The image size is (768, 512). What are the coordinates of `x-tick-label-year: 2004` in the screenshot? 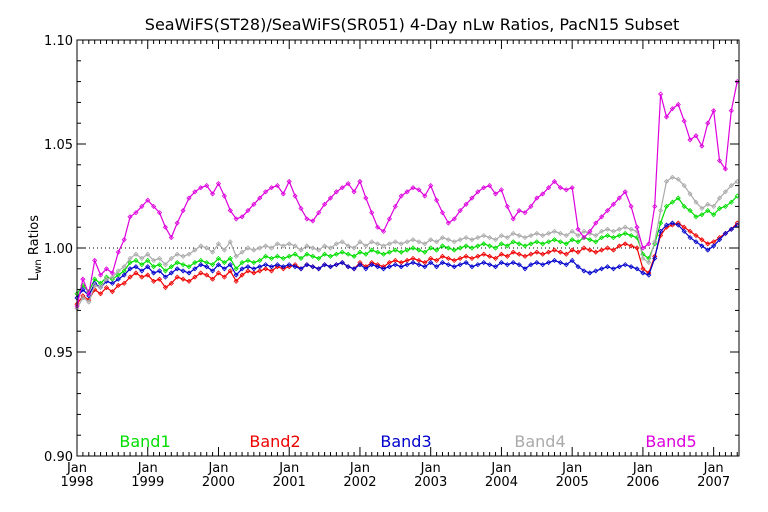 It's located at (501, 482).